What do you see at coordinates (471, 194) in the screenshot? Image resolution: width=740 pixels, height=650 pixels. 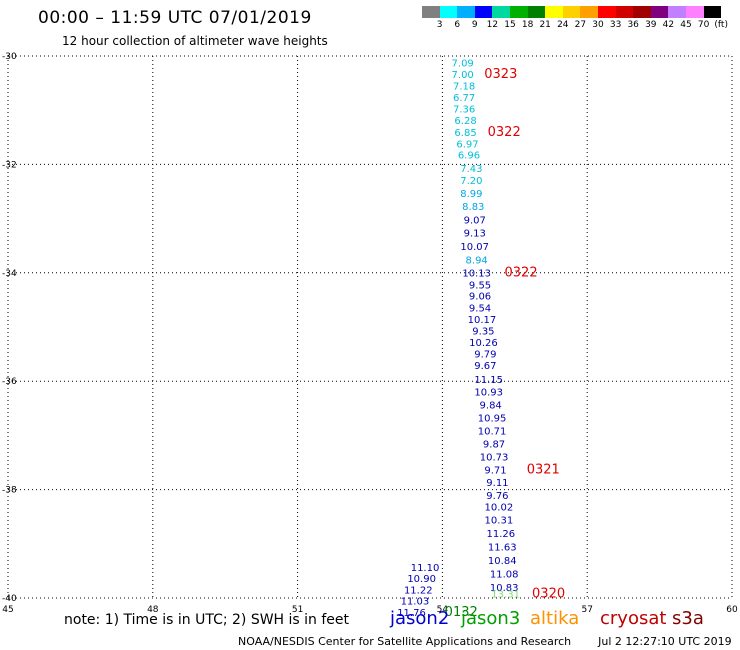 I see `wave-height-label: 8.99` at bounding box center [471, 194].